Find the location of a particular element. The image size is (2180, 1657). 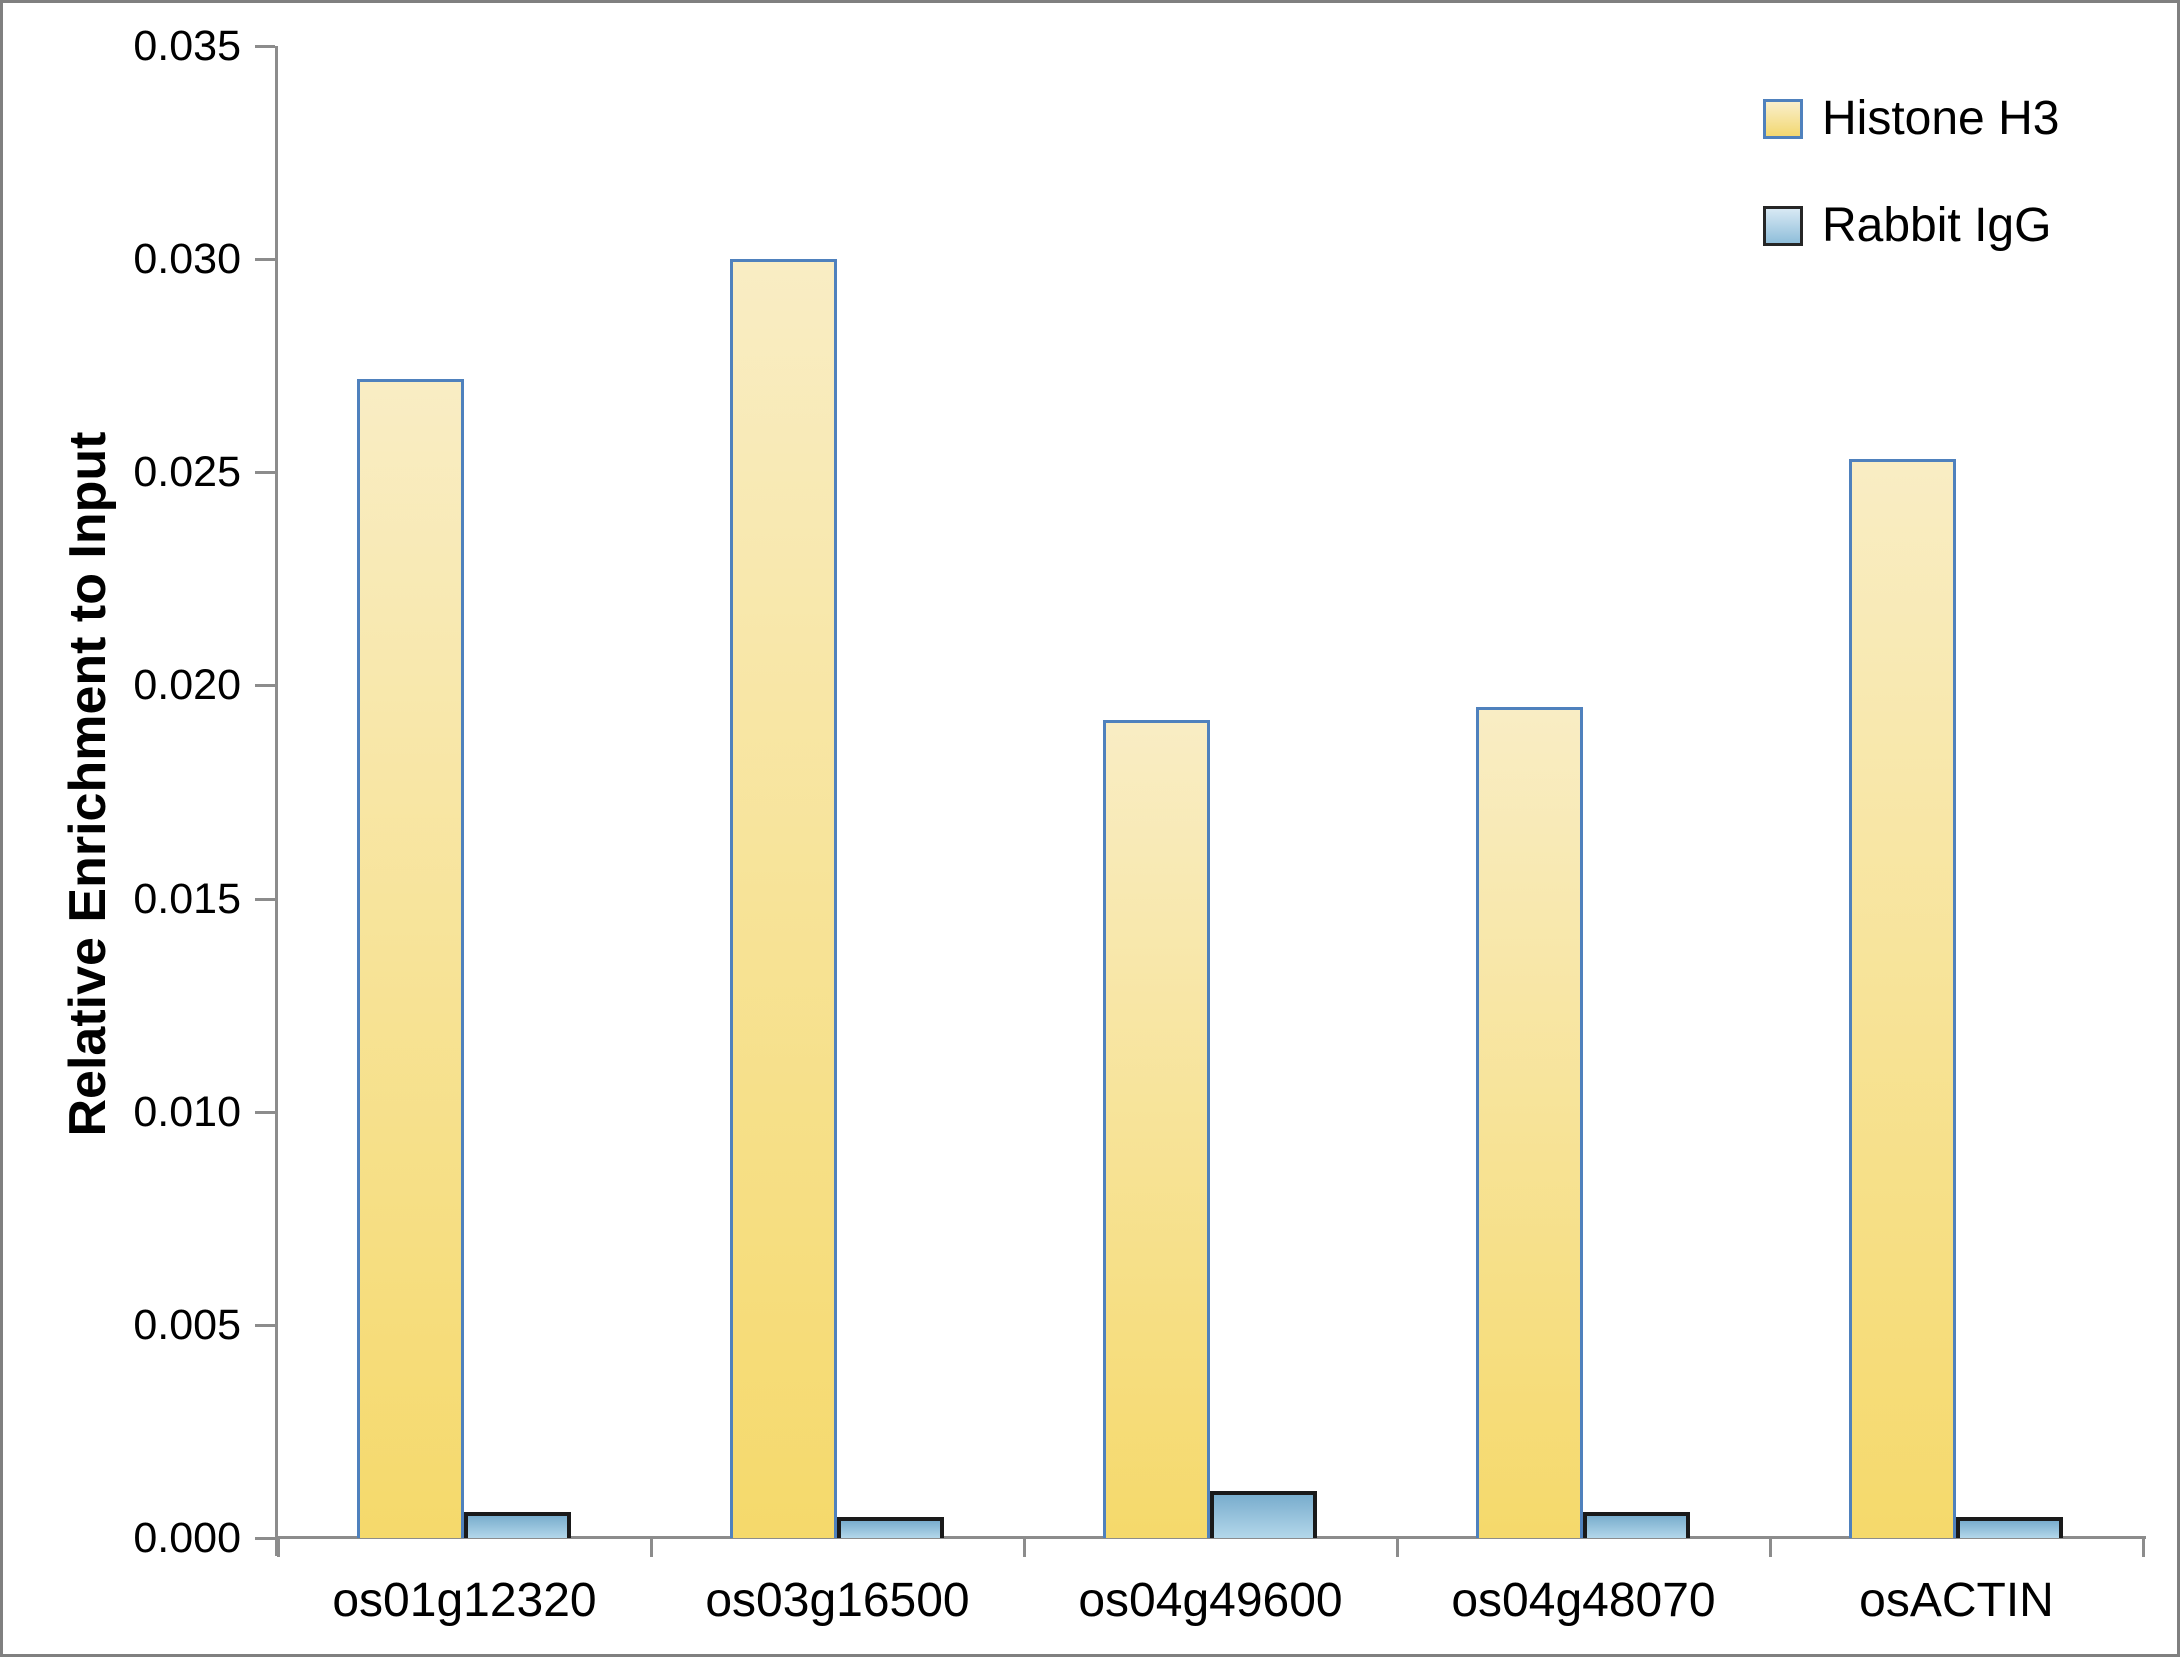

legend: Histone H3 Rabbit IgG is located at coordinates (1911, 200).